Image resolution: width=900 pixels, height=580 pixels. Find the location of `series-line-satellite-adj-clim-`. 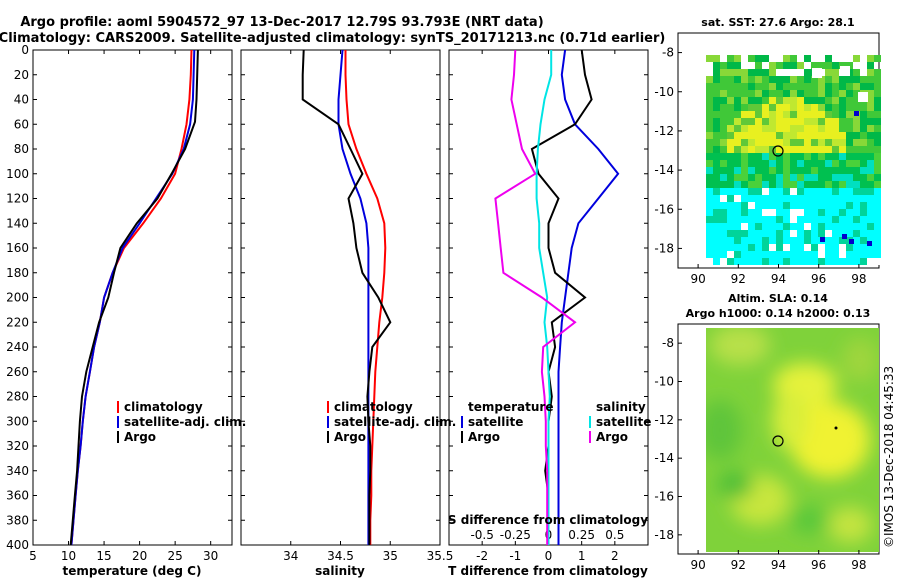

series-line-satellite-adj-clim- is located at coordinates (353, 297).